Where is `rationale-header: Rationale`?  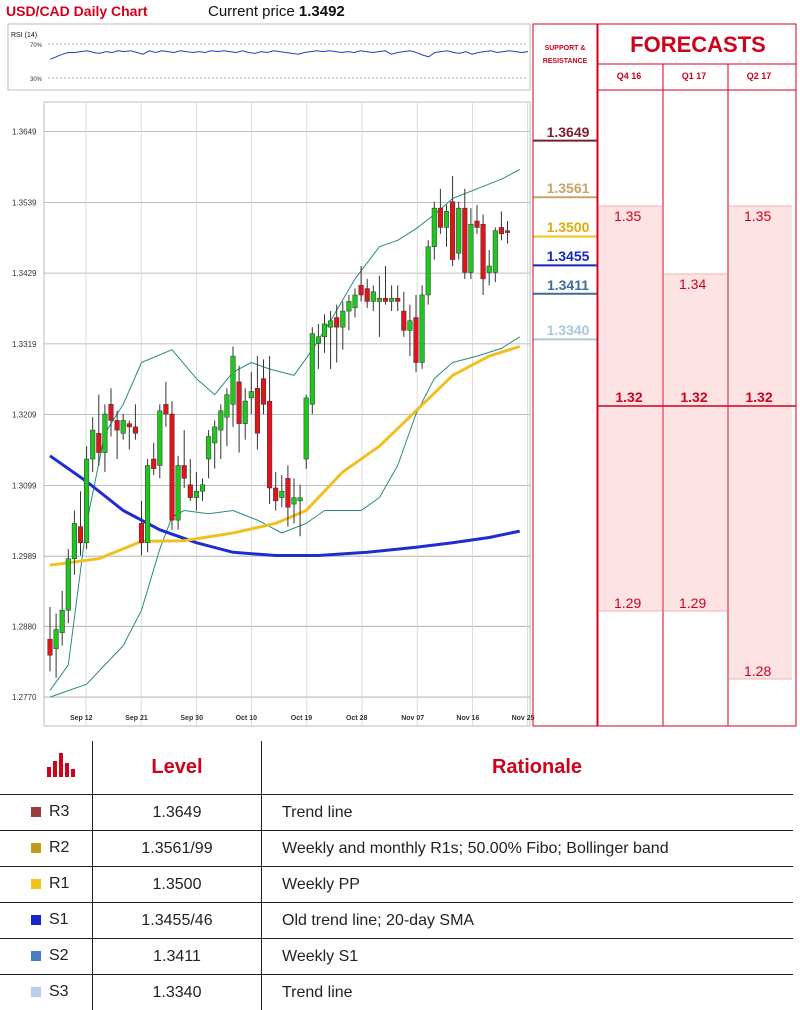
rationale-header: Rationale is located at coordinates (528, 768).